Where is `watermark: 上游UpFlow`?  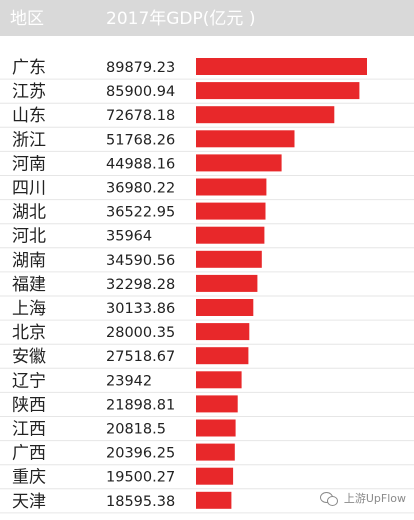
watermark: 上游UpFlow is located at coordinates (362, 498).